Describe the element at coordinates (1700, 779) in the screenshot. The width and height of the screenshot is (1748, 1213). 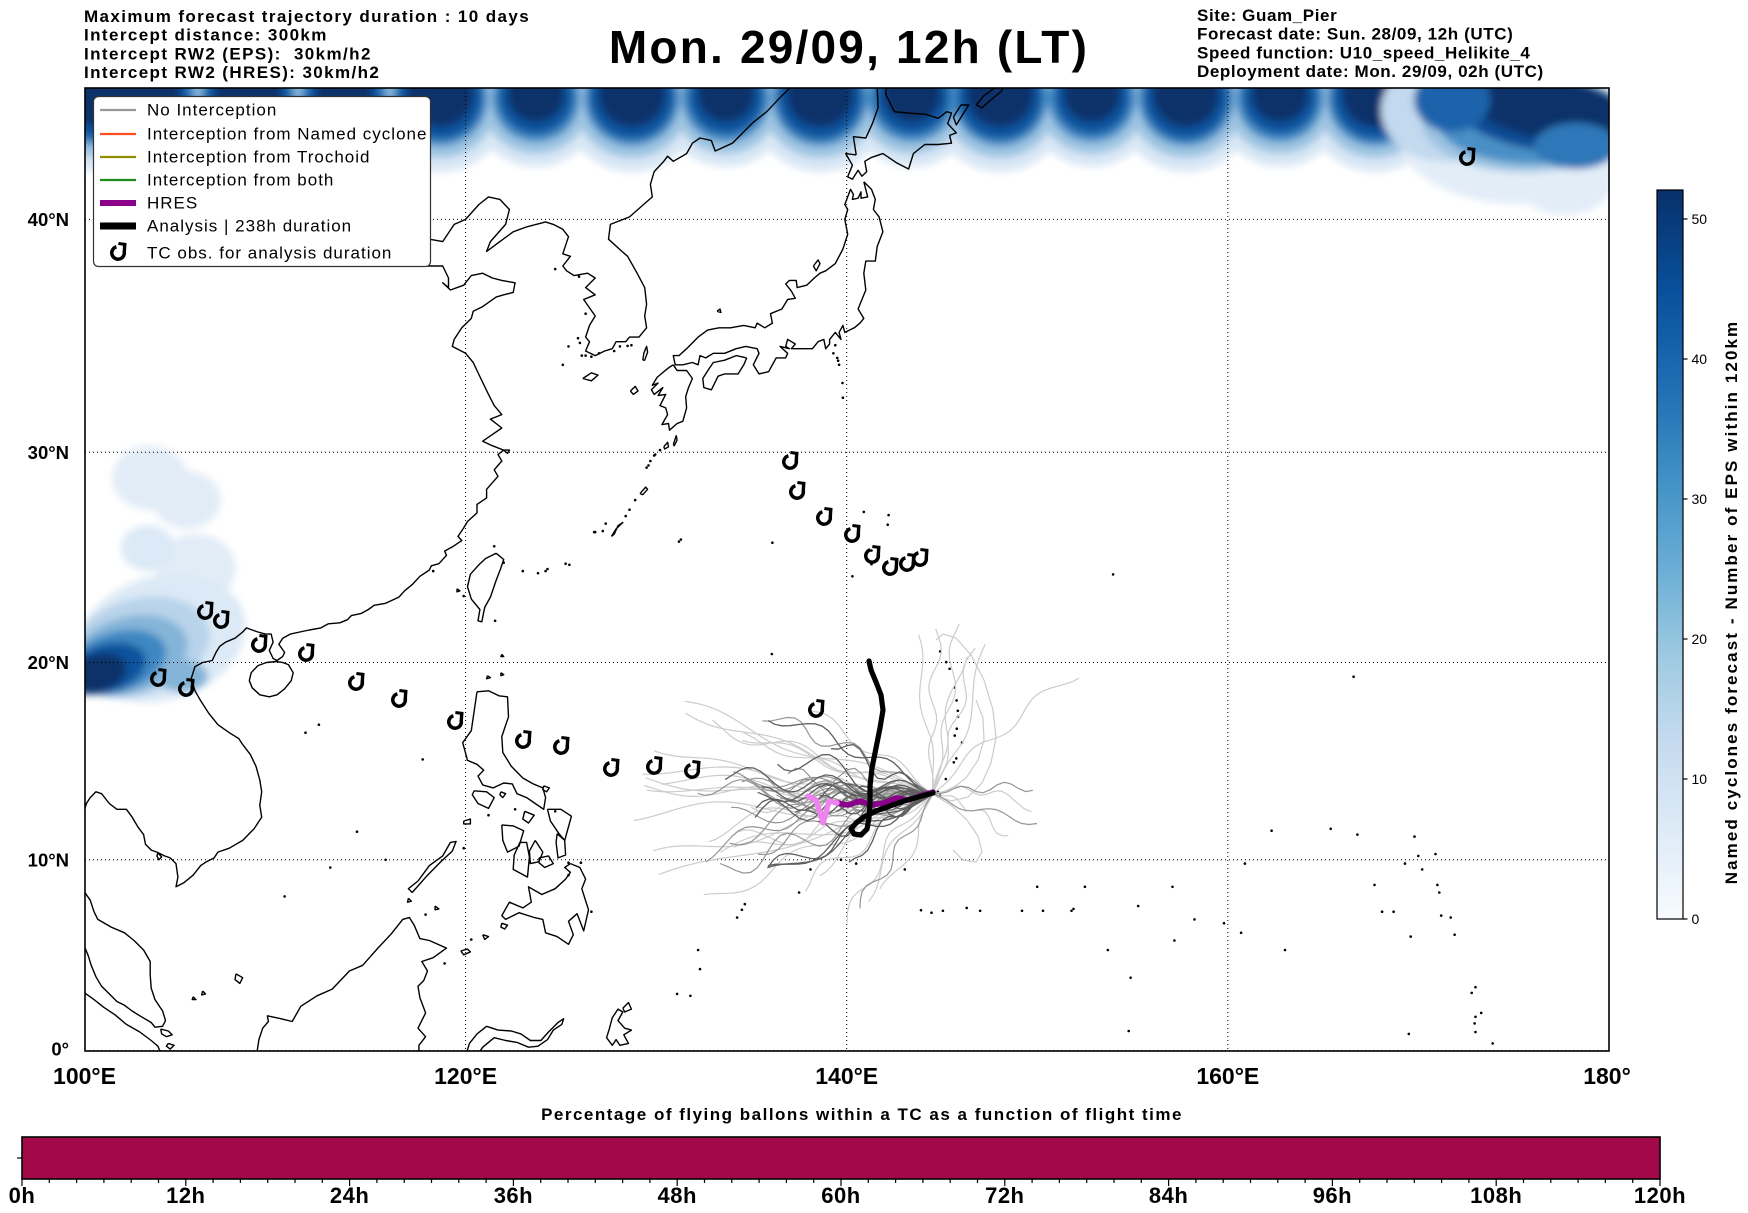
I see `svg-text: 10` at that location.